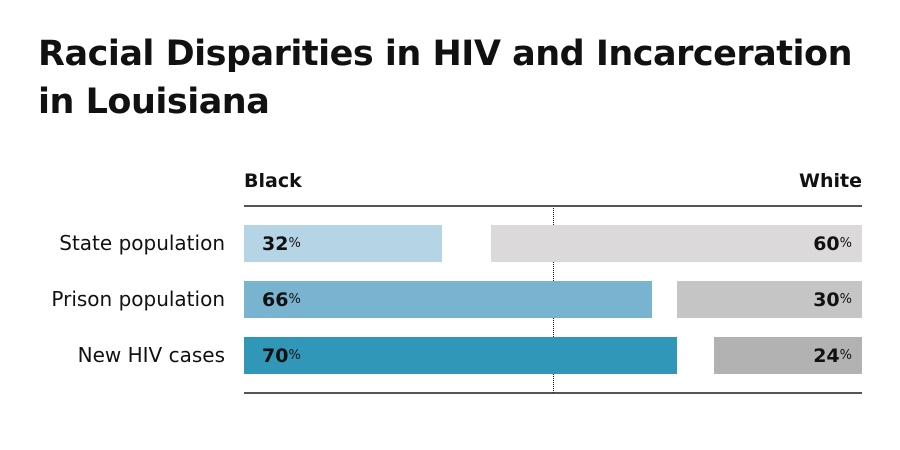  Describe the element at coordinates (281, 356) in the screenshot. I see `value-label-black: 70%` at that location.